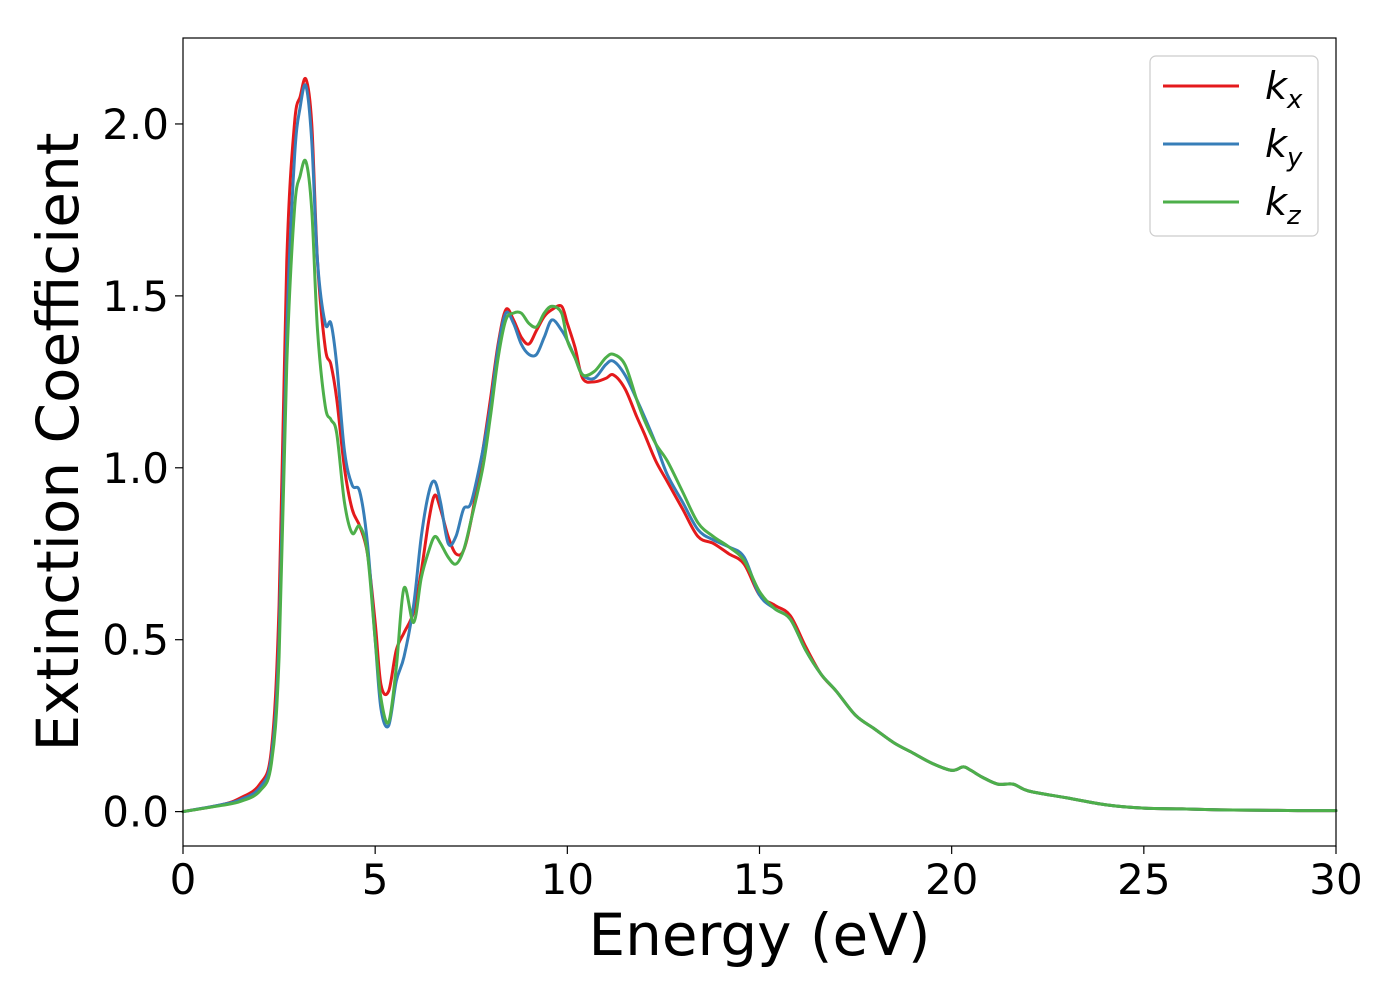  I want to click on x-axis: 0 5 10 15 20 25 30, so click(766, 875).